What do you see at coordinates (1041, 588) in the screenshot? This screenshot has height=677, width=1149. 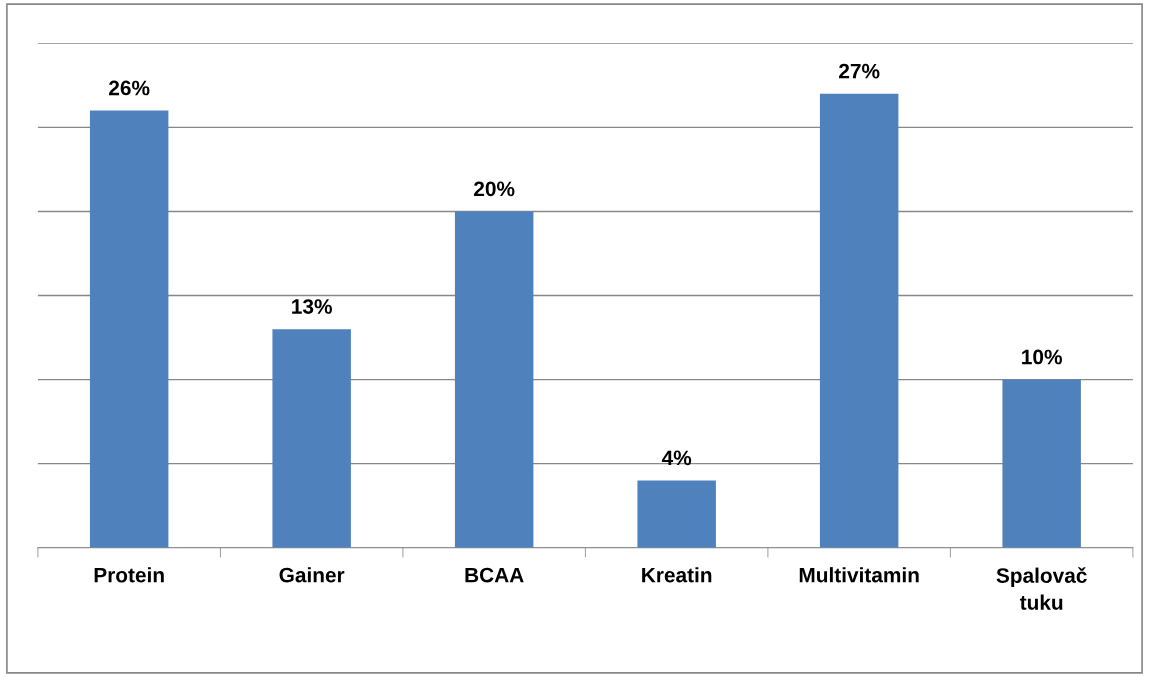 I see `x-tick-label: Spalovač tuku` at bounding box center [1041, 588].